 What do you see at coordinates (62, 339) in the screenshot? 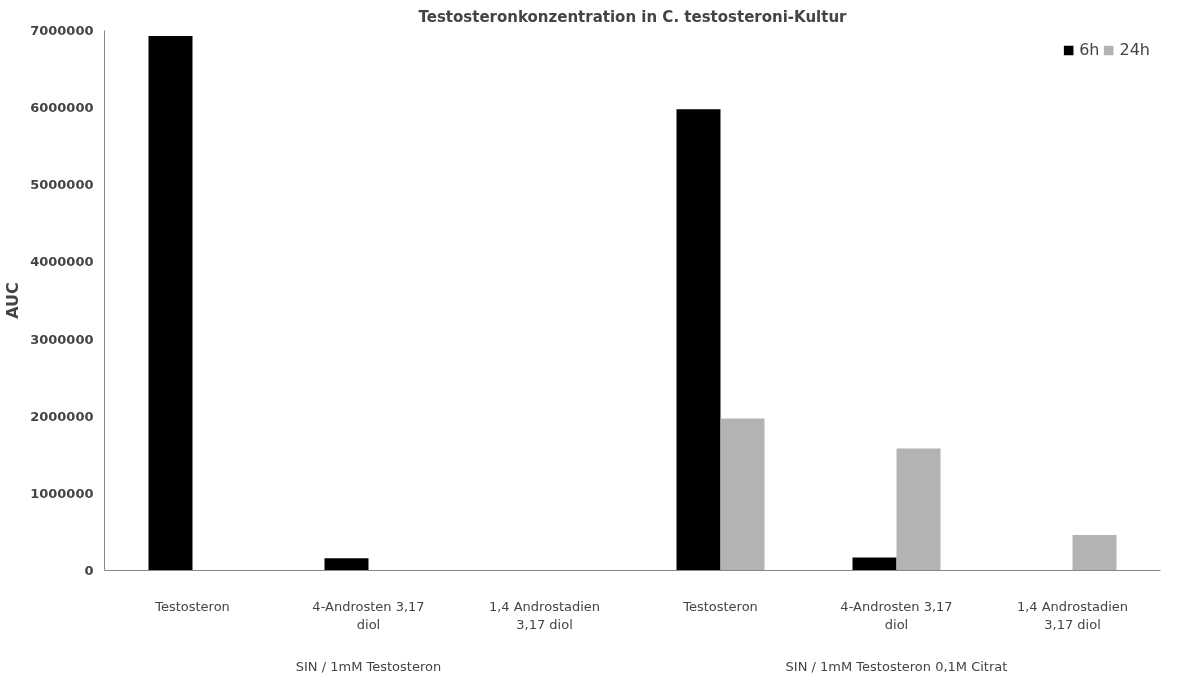
I see `y-tick-label: 3000000` at bounding box center [62, 339].